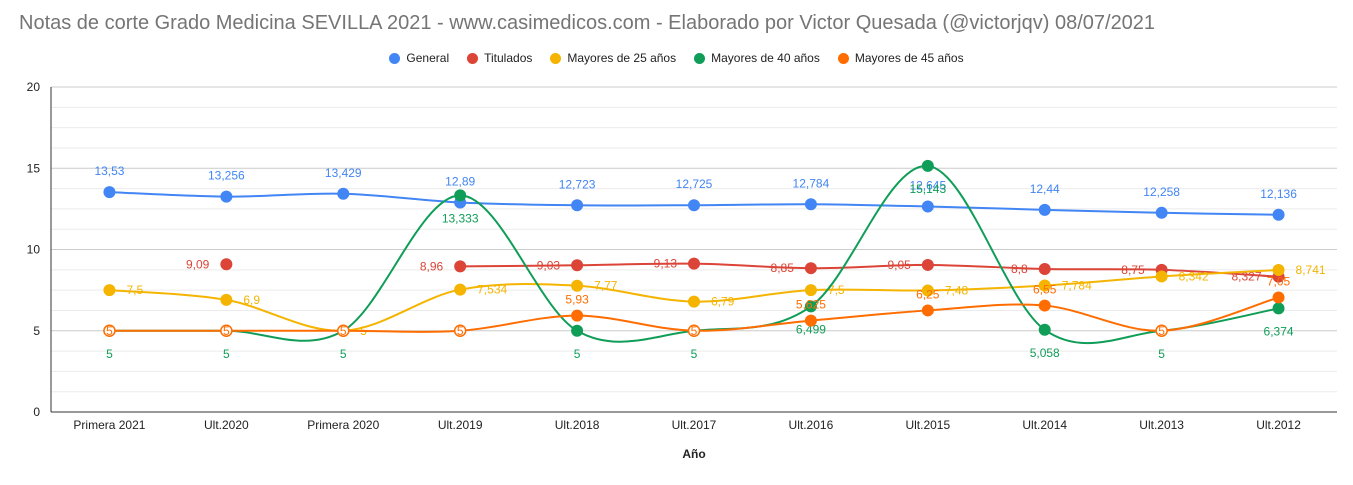  I want to click on data-label: 8,96, so click(432, 266).